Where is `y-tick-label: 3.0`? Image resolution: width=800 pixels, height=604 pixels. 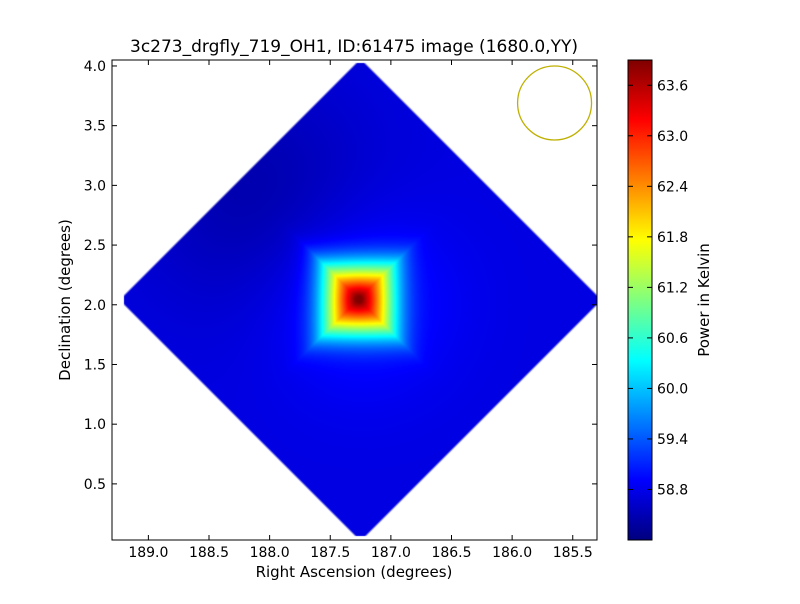 y-tick-label: 3.0 is located at coordinates (95, 186).